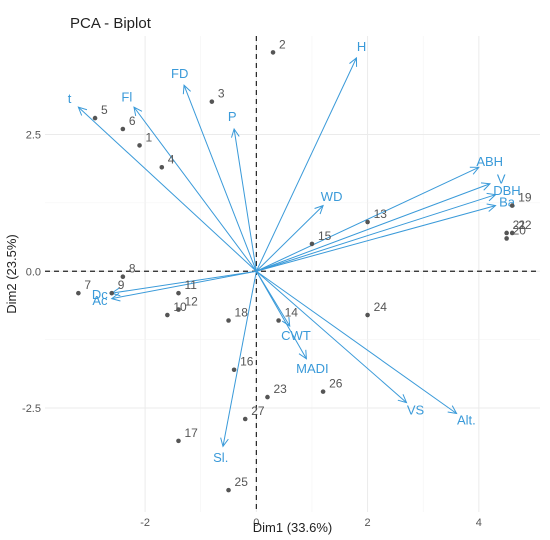 The height and width of the screenshot is (540, 550). What do you see at coordinates (128, 123) in the screenshot?
I see `individual-point: 6` at bounding box center [128, 123].